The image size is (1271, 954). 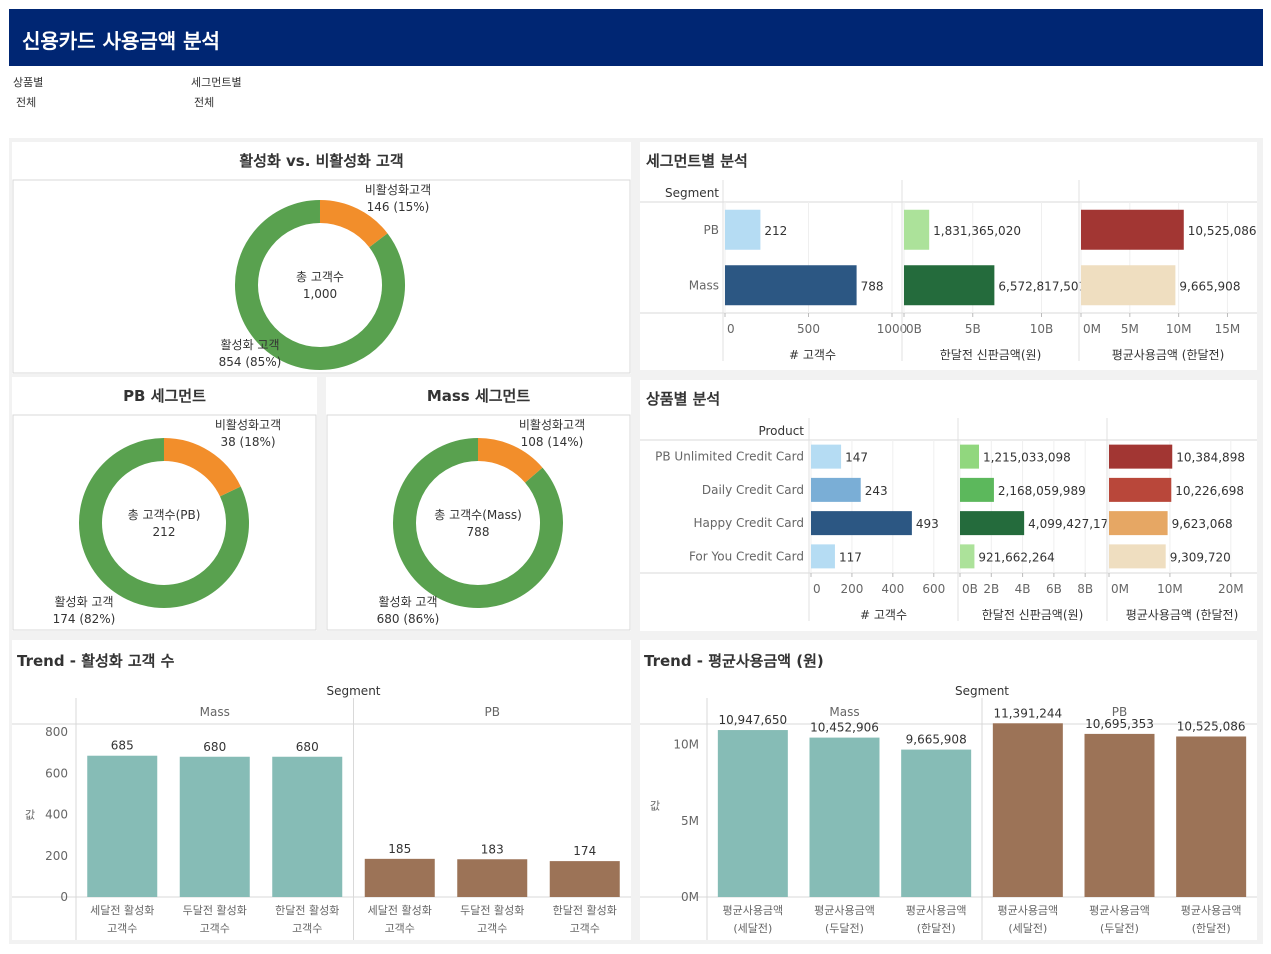 I want to click on y-tick-label: 0M, so click(x=690, y=897).